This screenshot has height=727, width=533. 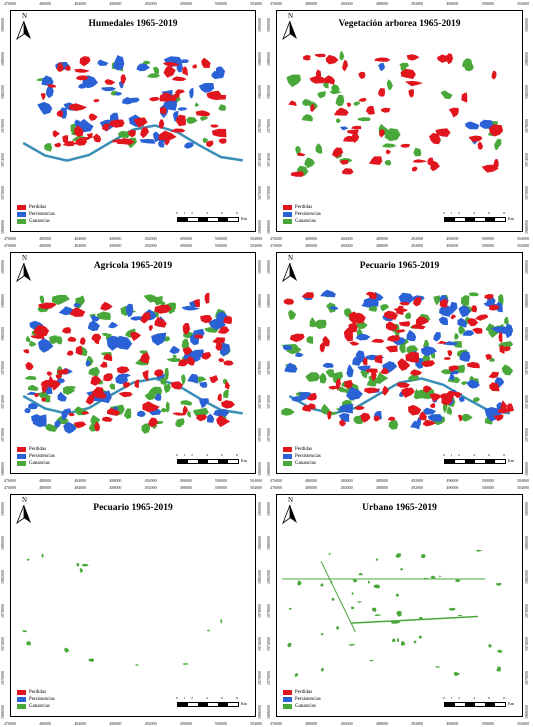 I want to click on y-tick-label: 1974000, so click(x=268, y=401).